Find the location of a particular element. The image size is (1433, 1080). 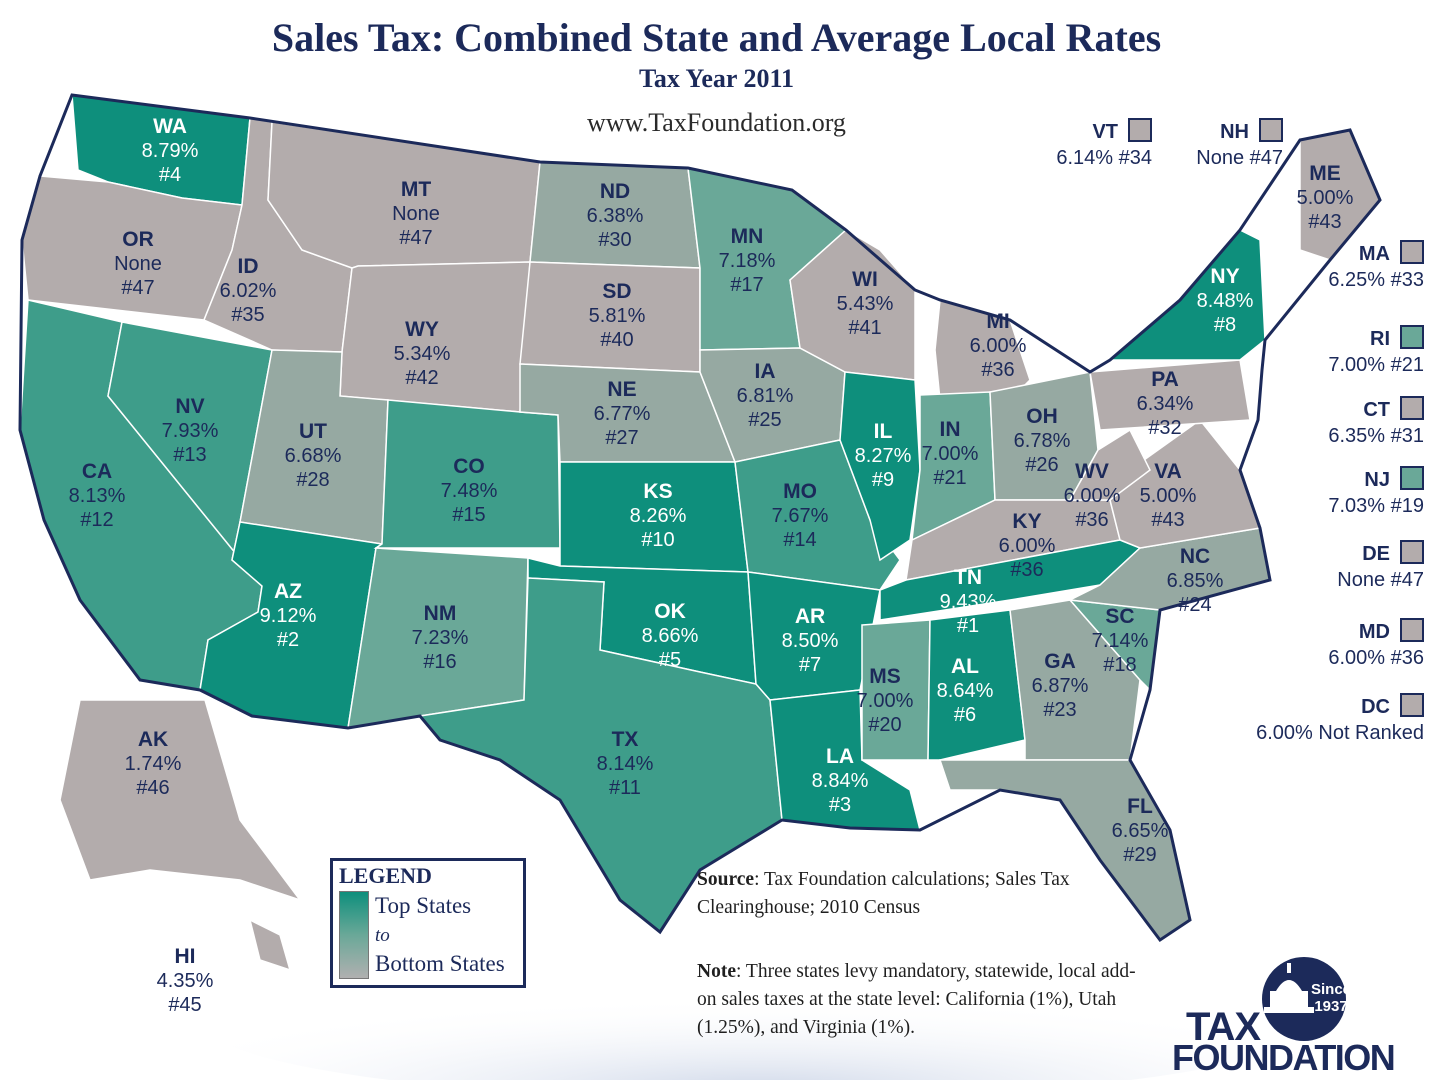

state-rank: #47 is located at coordinates (138, 288).